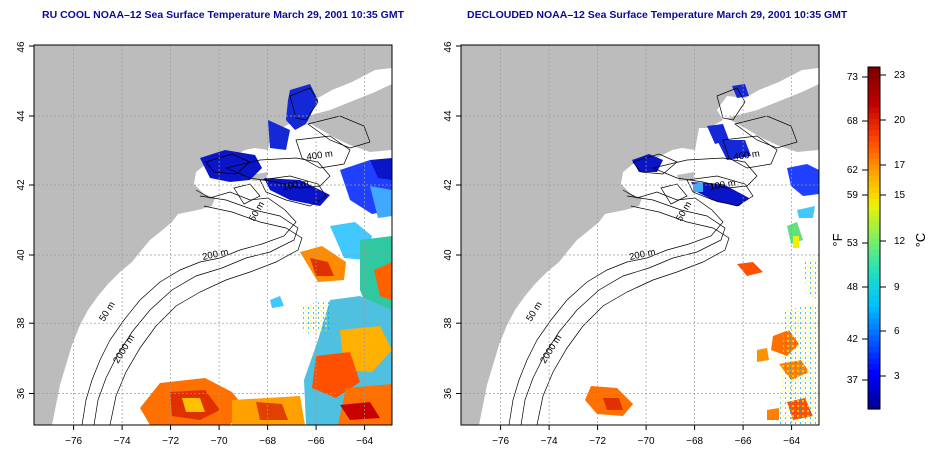  Describe the element at coordinates (853, 243) in the screenshot. I see `f-tick-label: 53` at that location.